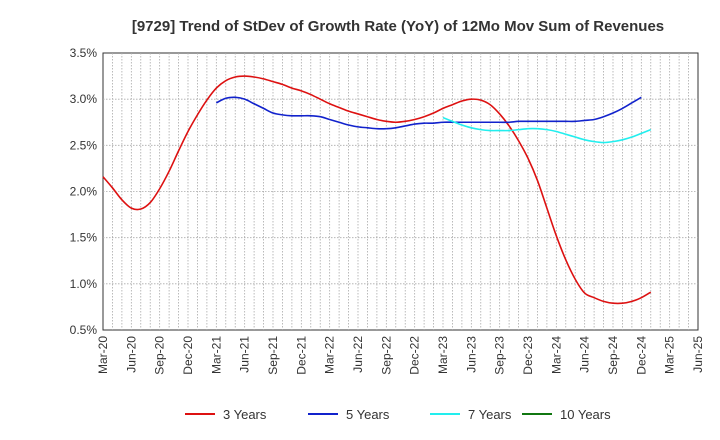 This screenshot has height=440, width=720. I want to click on y-tick-label: 1.0%, so click(84, 284).